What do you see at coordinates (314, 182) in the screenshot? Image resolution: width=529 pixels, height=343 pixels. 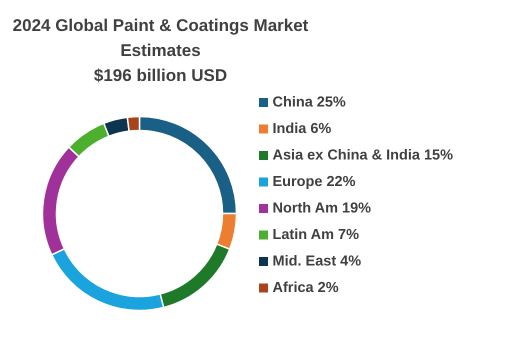 I see `legend-label: Europe 22%` at bounding box center [314, 182].